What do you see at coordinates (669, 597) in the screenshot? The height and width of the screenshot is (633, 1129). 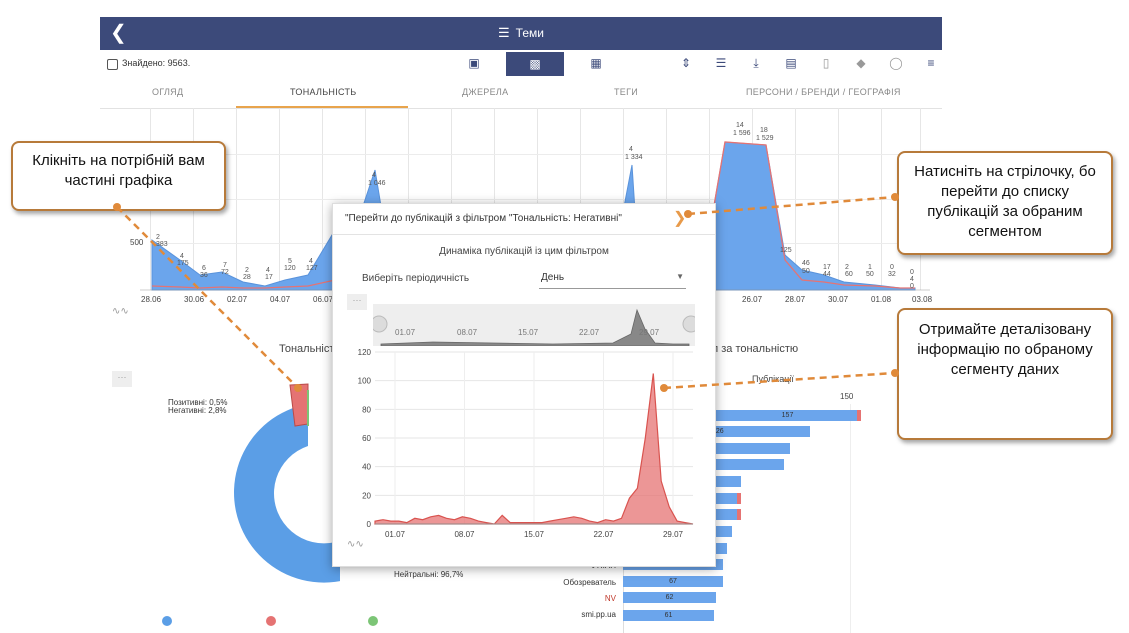 I see `bar: 62` at bounding box center [669, 597].